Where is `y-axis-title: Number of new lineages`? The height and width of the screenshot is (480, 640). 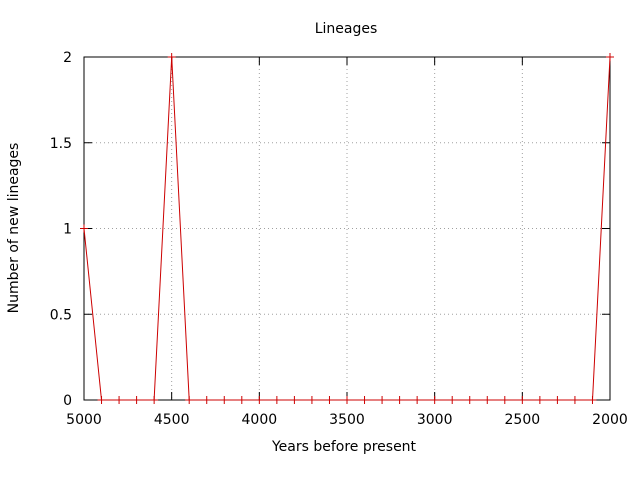
y-axis-title: Number of new lineages is located at coordinates (14, 228).